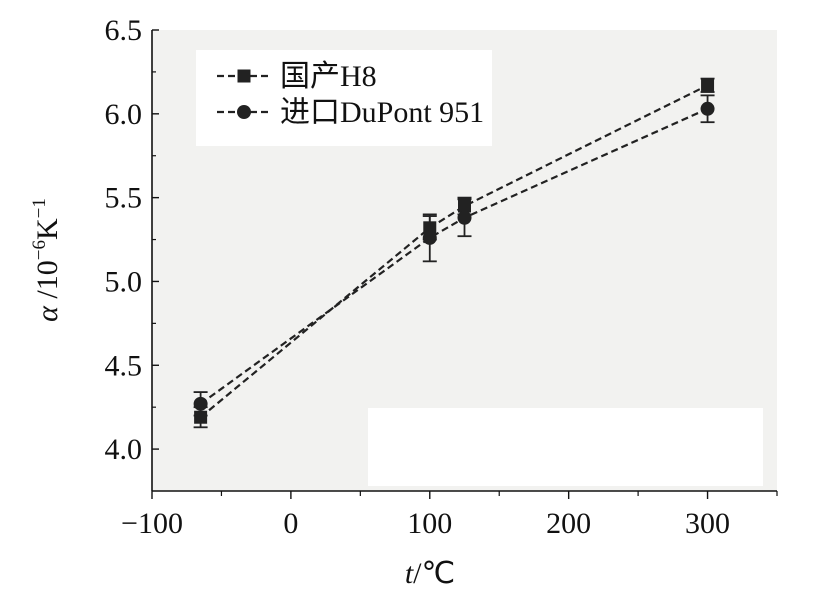 The image size is (827, 591). Describe the element at coordinates (430, 573) in the screenshot. I see `x-axis-title: t/℃` at that location.